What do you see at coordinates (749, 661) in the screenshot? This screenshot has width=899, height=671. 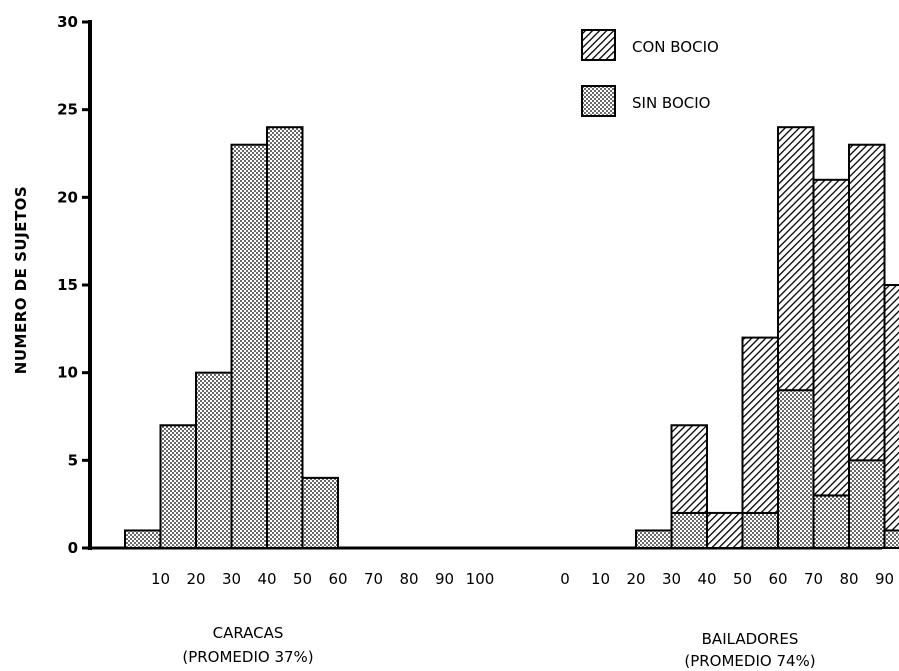 I see `group-subtitle-bailadores: (PROMEDIO 74%)` at bounding box center [749, 661].